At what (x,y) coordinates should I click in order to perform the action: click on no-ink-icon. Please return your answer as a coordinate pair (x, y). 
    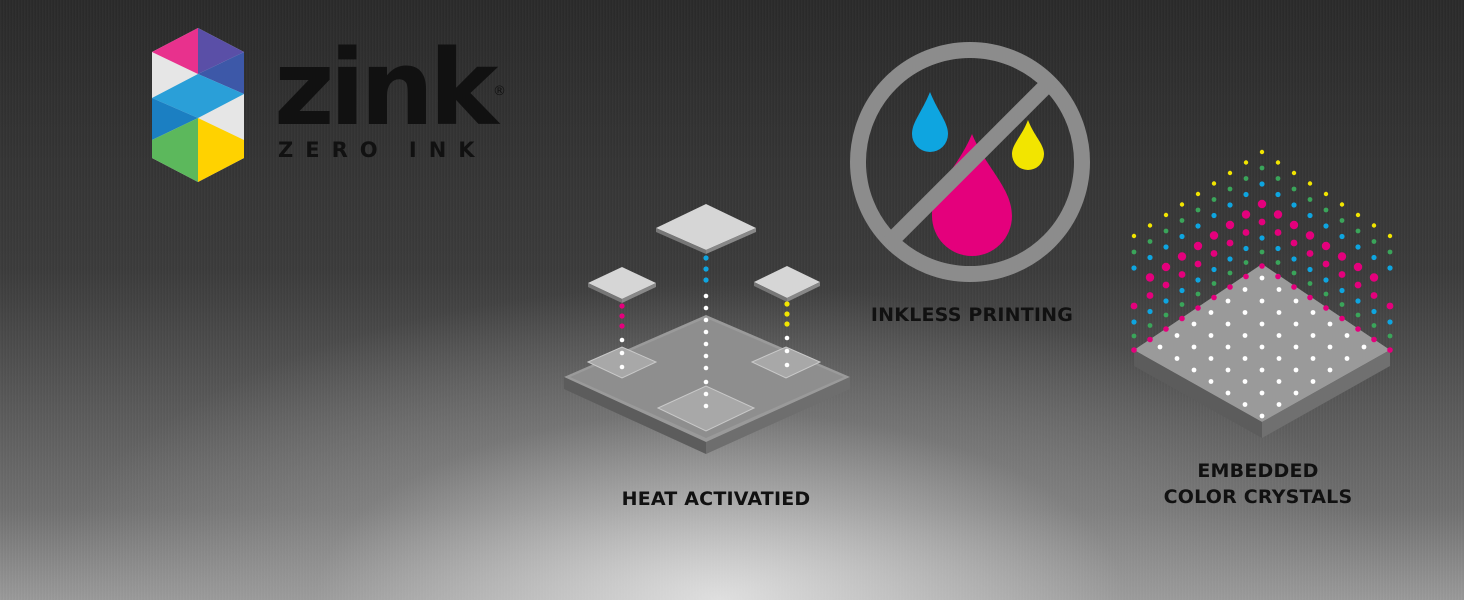
    Looking at the image, I should click on (970, 162).